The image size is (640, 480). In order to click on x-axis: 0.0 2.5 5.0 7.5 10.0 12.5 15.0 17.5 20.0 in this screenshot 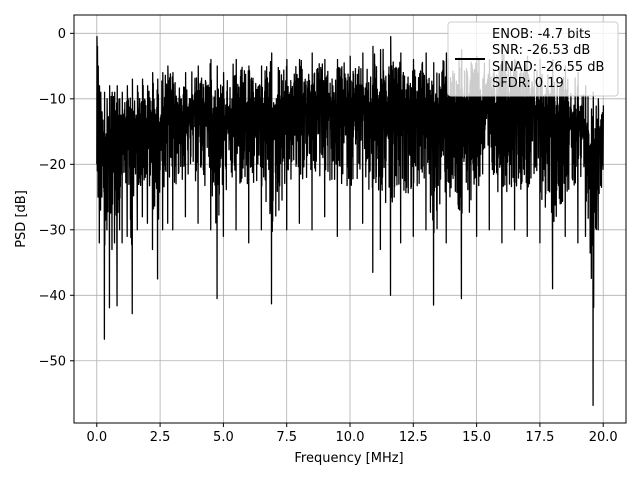, I will do `click(352, 434)`.